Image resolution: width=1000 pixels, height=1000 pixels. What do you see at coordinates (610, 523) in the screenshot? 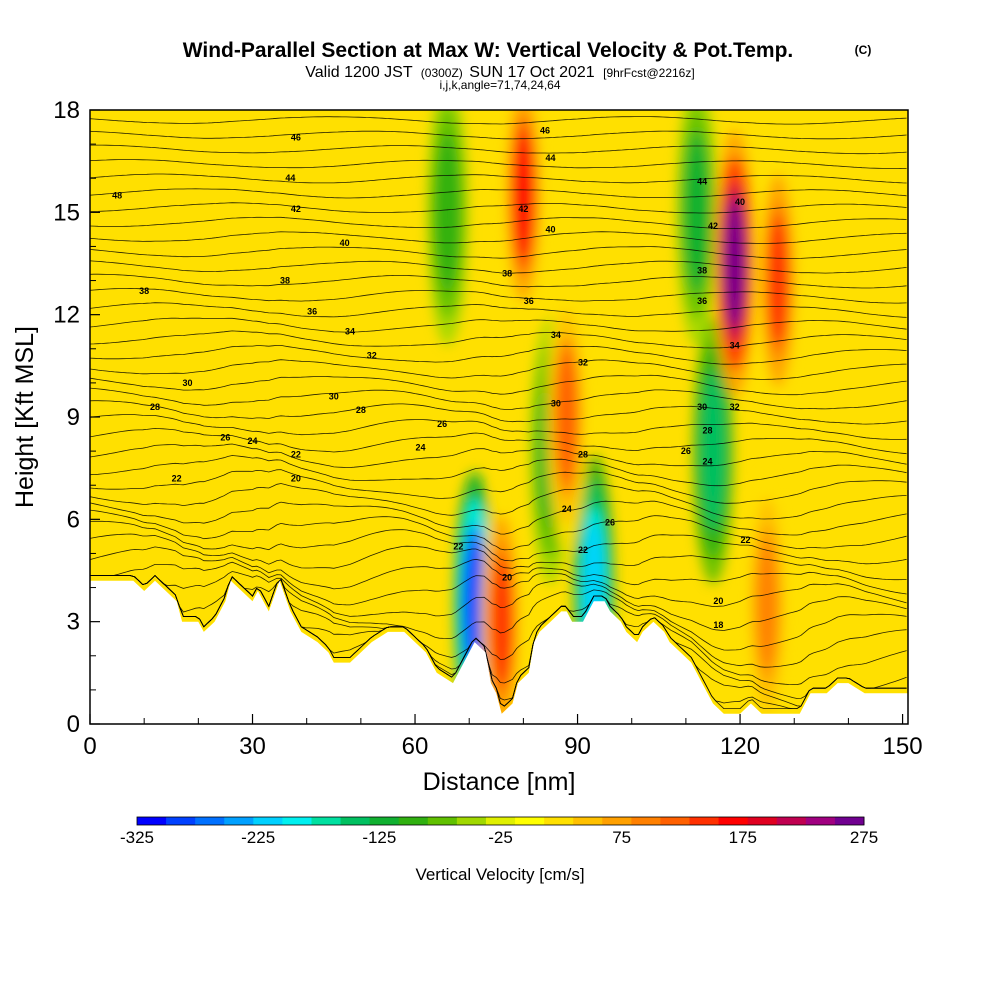
I see `theta-label-32: 26` at bounding box center [610, 523].